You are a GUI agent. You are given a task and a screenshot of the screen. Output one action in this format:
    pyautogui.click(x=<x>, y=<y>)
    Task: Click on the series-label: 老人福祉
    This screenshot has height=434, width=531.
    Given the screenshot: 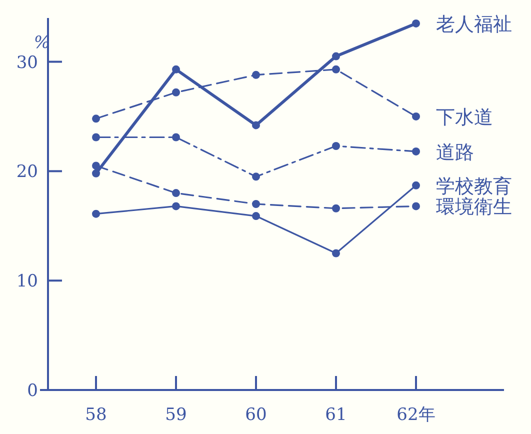 What is the action you would take?
    pyautogui.click(x=474, y=24)
    